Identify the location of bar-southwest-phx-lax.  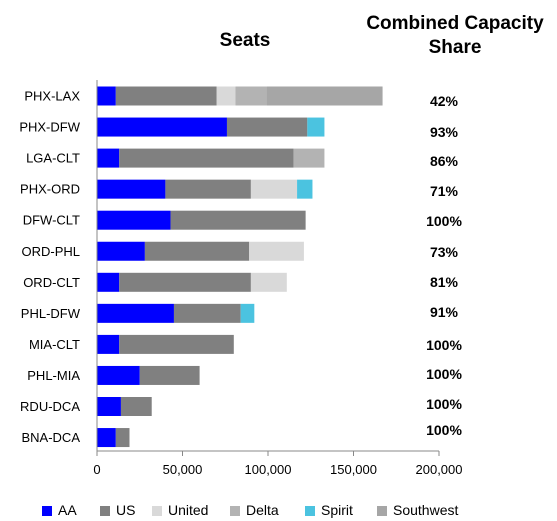
(324, 96).